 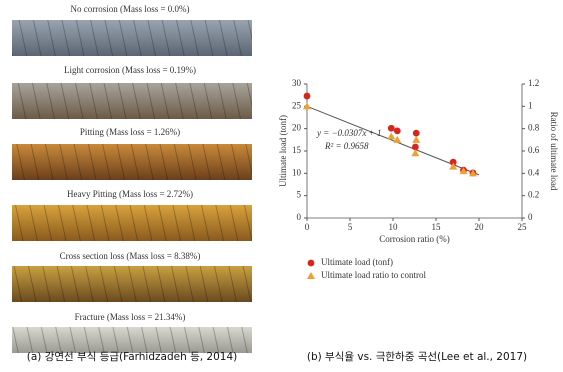 What do you see at coordinates (373, 275) in the screenshot?
I see `legend-label: Ultimate load ratio to control` at bounding box center [373, 275].